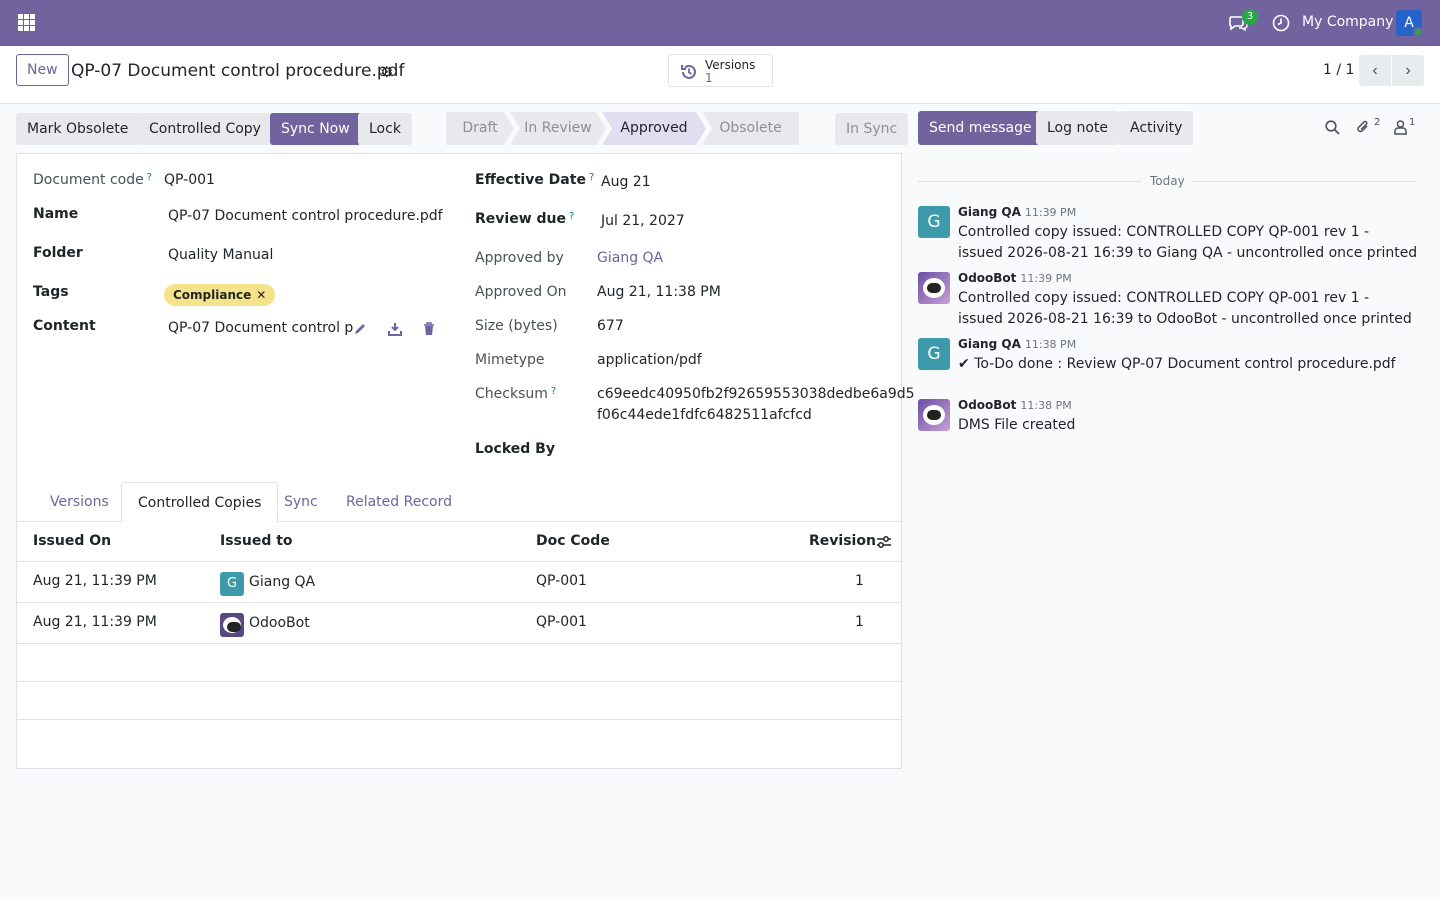 This screenshot has width=1440, height=900. Describe the element at coordinates (1167, 181) in the screenshot. I see `date-separator: Today` at that location.